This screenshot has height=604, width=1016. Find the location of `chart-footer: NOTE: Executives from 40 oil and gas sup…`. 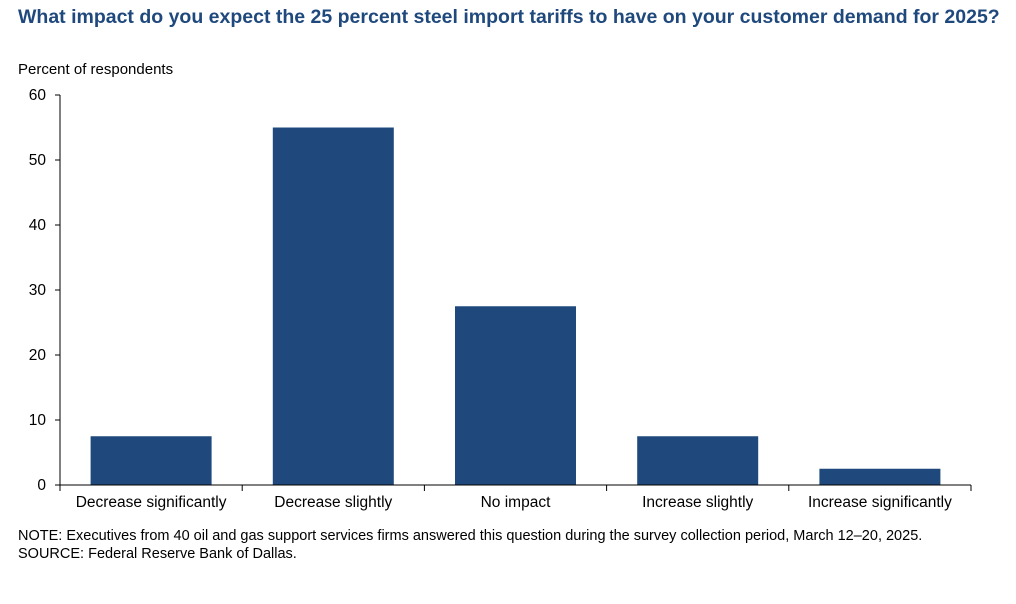

chart-footer: NOTE: Executives from 40 oil and gas sup… is located at coordinates (508, 545).